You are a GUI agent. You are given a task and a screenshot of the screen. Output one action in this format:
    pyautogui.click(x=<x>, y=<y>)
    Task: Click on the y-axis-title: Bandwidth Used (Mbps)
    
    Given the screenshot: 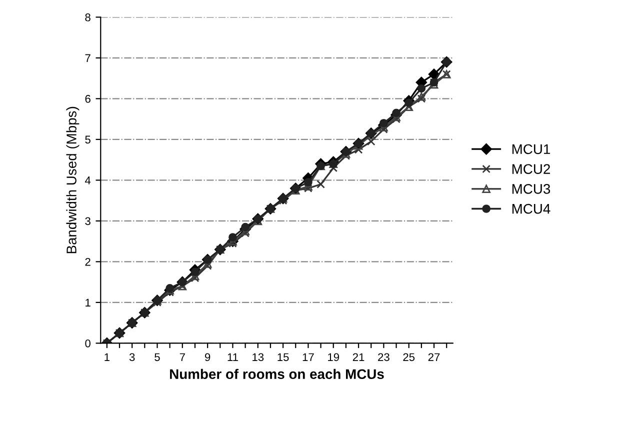 What is the action you would take?
    pyautogui.click(x=73, y=180)
    